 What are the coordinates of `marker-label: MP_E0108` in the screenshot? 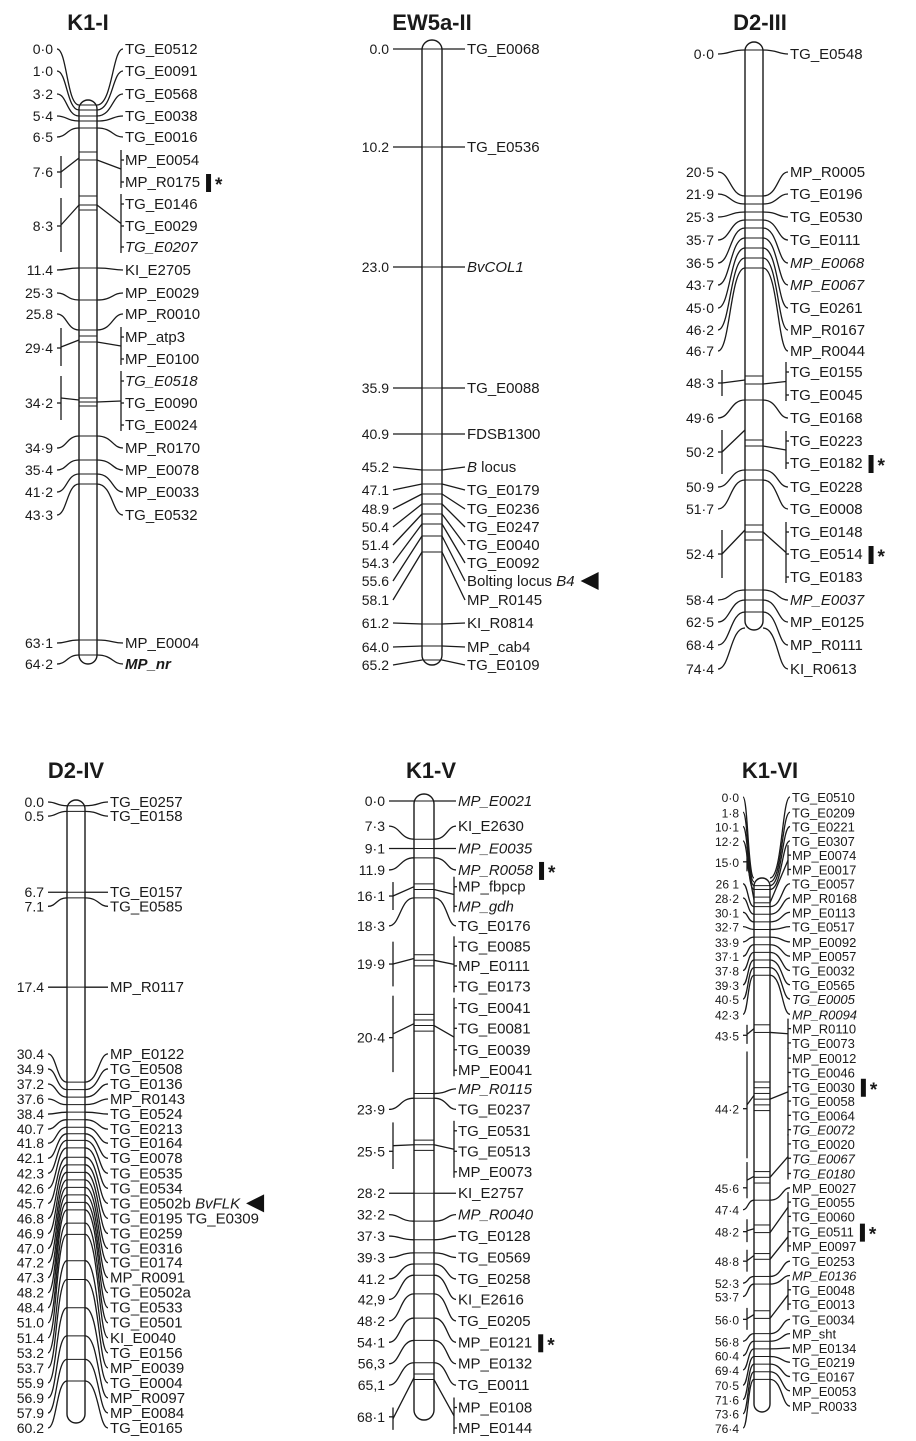 It's located at (495, 1408).